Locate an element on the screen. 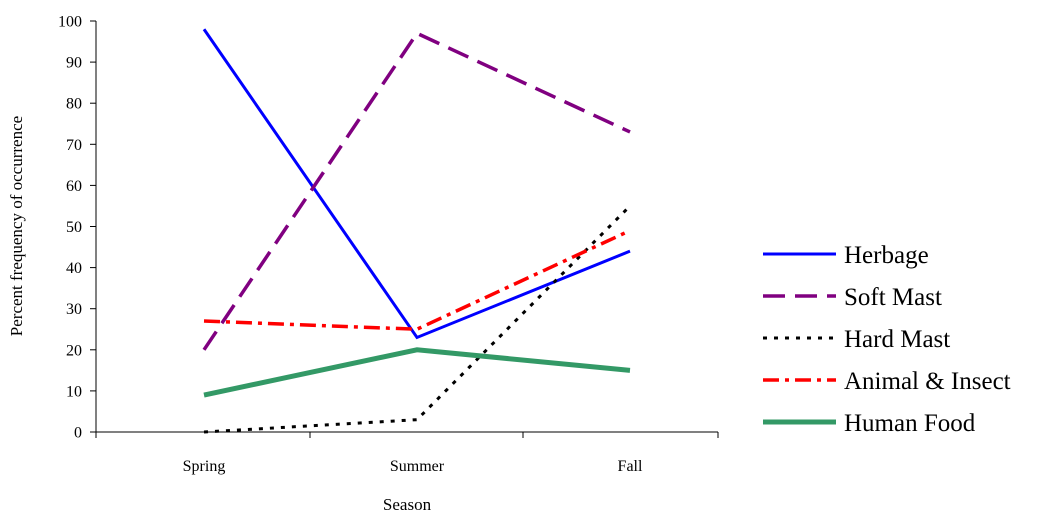 This screenshot has height=517, width=1046. x-axis-title: Season is located at coordinates (407, 504).